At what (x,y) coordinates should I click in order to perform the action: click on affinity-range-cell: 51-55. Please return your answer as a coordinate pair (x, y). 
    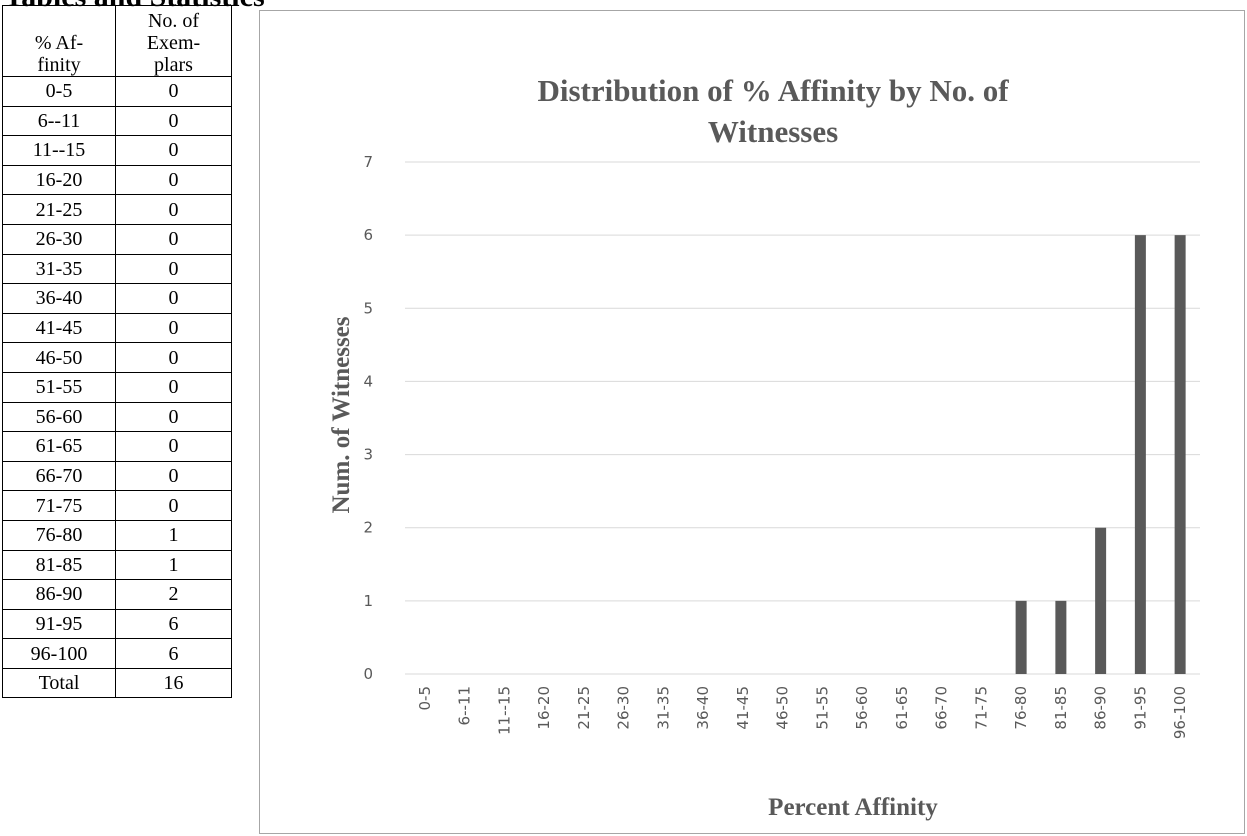
    Looking at the image, I should click on (59, 387).